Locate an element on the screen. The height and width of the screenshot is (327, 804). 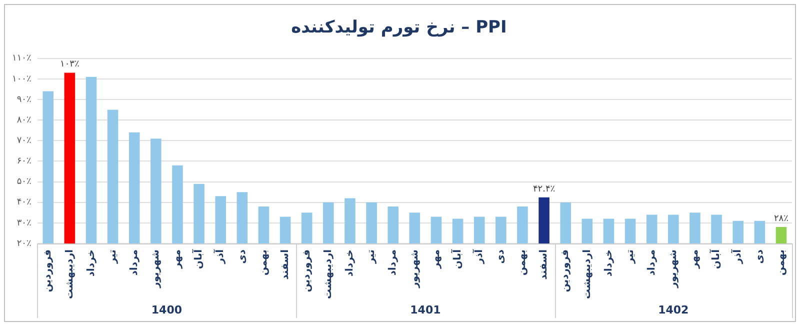
y-tick-label: ۸۰٪ is located at coordinates (24, 120).